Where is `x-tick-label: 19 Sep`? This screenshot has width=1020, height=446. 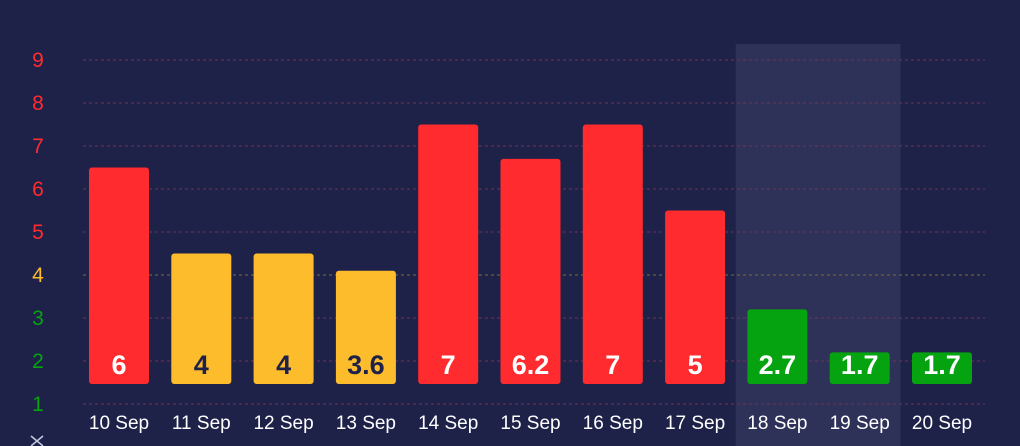
x-tick-label: 19 Sep is located at coordinates (860, 423).